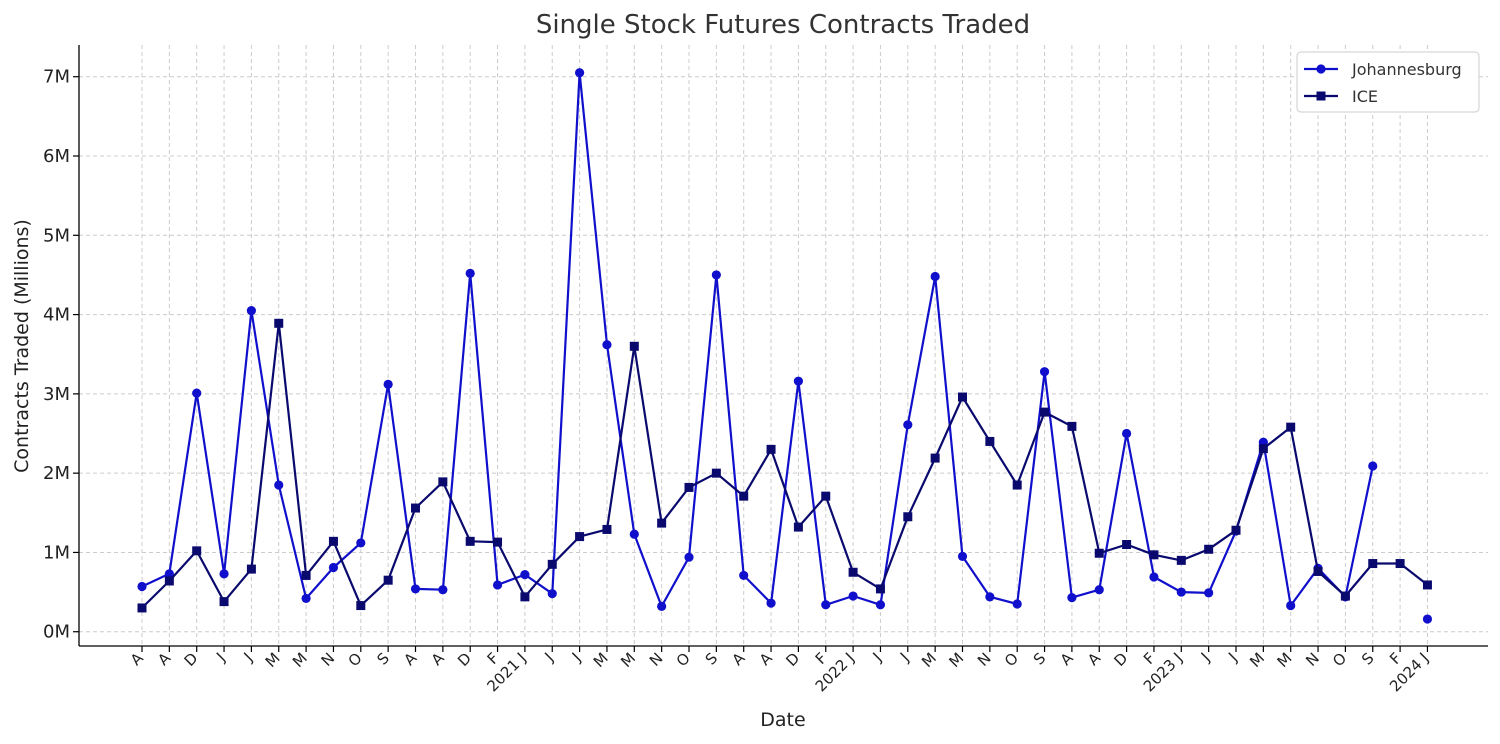 This screenshot has width=1500, height=744. What do you see at coordinates (1365, 96) in the screenshot?
I see `legend-label: ICE` at bounding box center [1365, 96].